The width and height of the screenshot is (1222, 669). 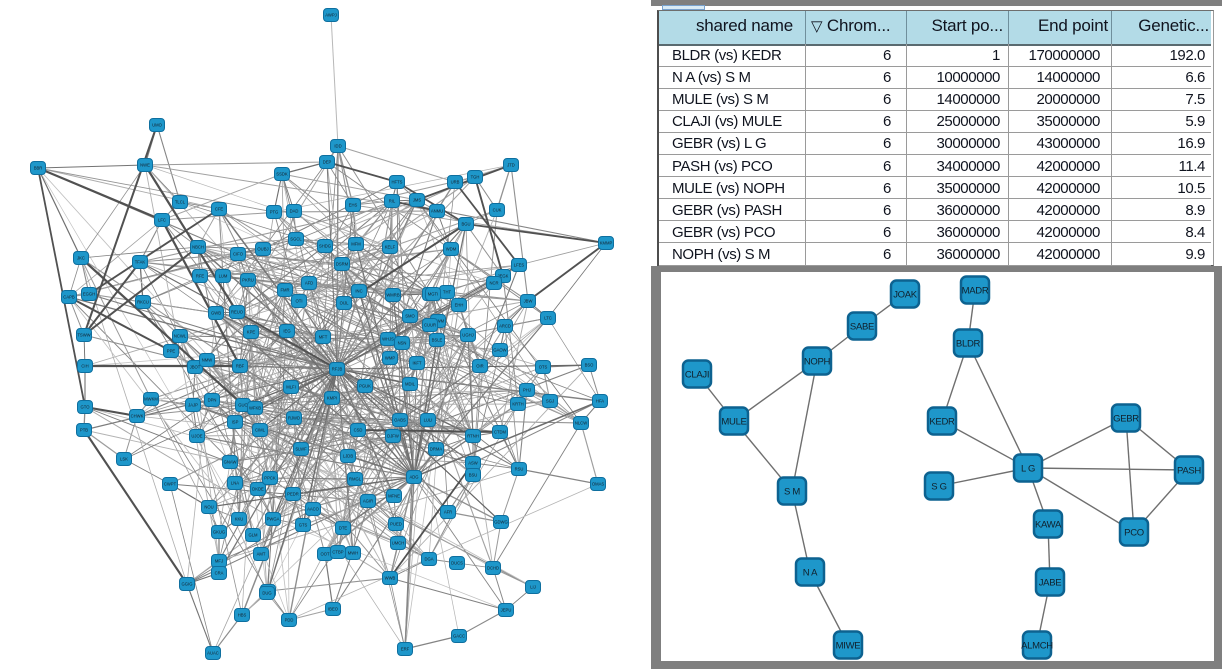 What do you see at coordinates (355, 479) in the screenshot?
I see `svg-text: RMGL` at bounding box center [355, 479].